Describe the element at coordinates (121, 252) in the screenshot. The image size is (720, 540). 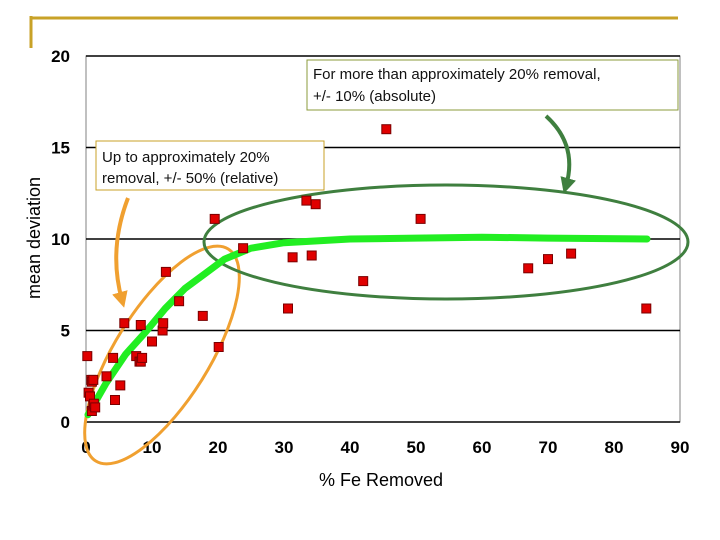
I see `left-arrow` at that location.